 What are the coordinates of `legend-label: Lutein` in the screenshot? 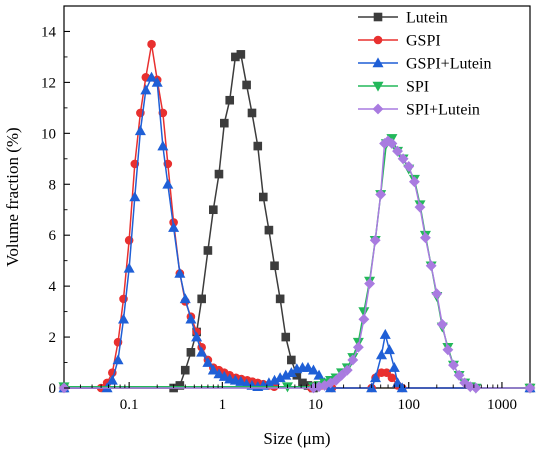 It's located at (427, 18).